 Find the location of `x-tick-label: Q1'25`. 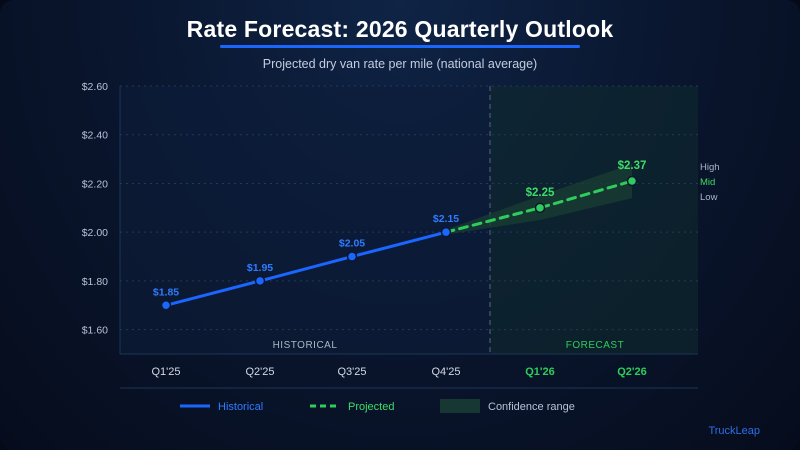

x-tick-label: Q1'25 is located at coordinates (165, 372).